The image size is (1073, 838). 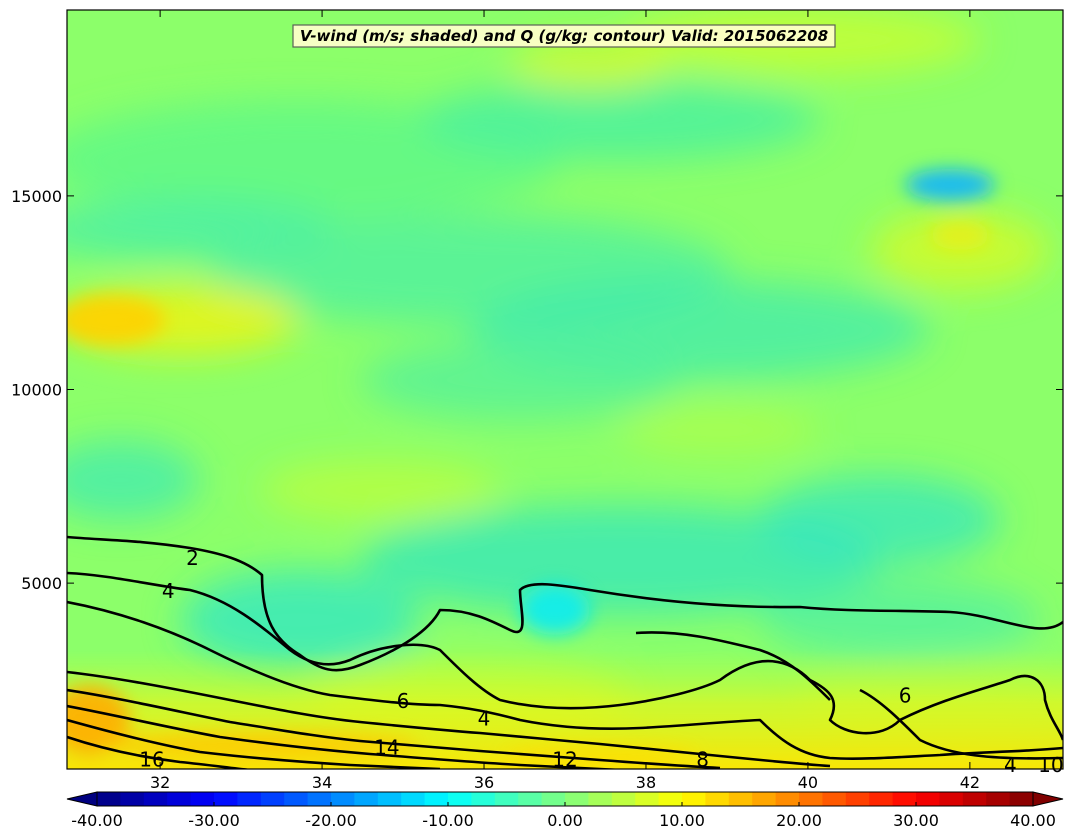 What do you see at coordinates (1033, 820) in the screenshot?
I see `colorbar-tick-label: 40.00` at bounding box center [1033, 820].